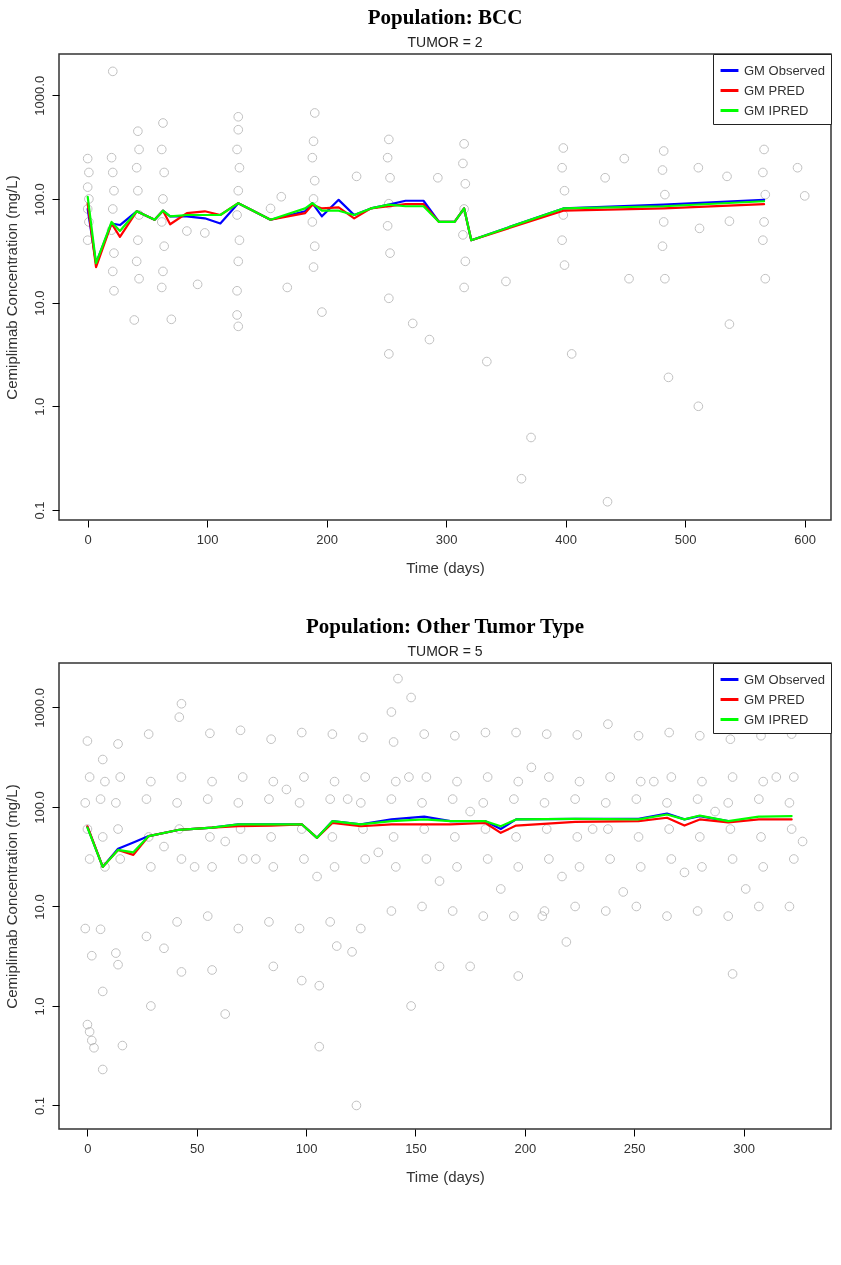  I want to click on x-tick-label: 150, so click(416, 1148).